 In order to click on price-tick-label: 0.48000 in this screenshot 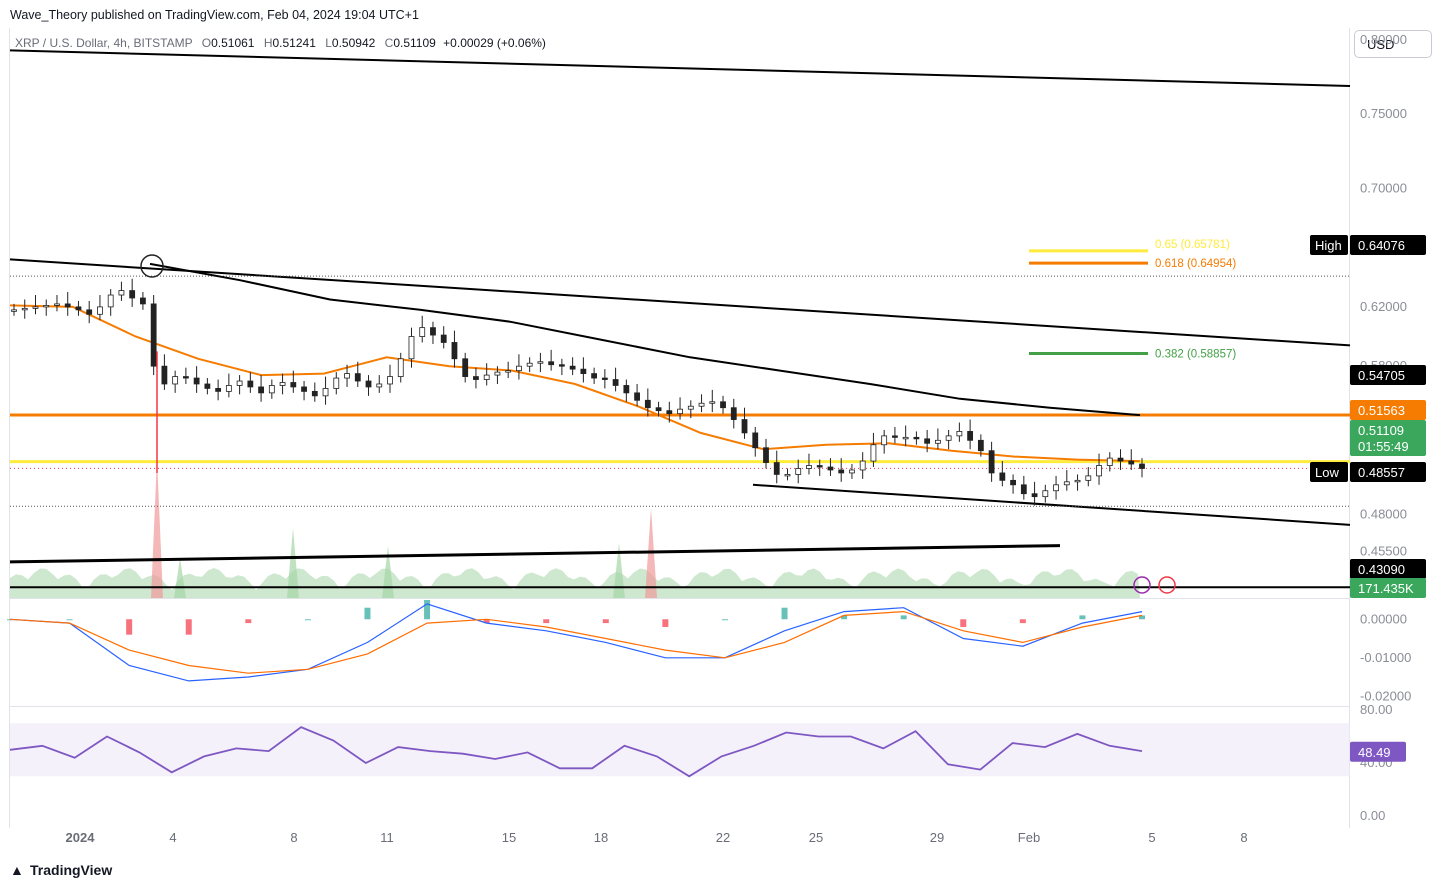, I will do `click(1383, 513)`.